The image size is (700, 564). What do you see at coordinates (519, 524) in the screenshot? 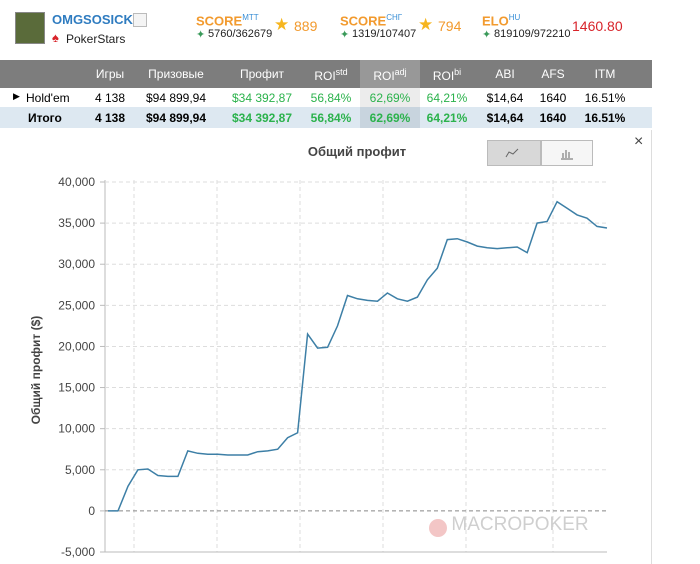
I see `watermark: MACROPOKER` at bounding box center [519, 524].